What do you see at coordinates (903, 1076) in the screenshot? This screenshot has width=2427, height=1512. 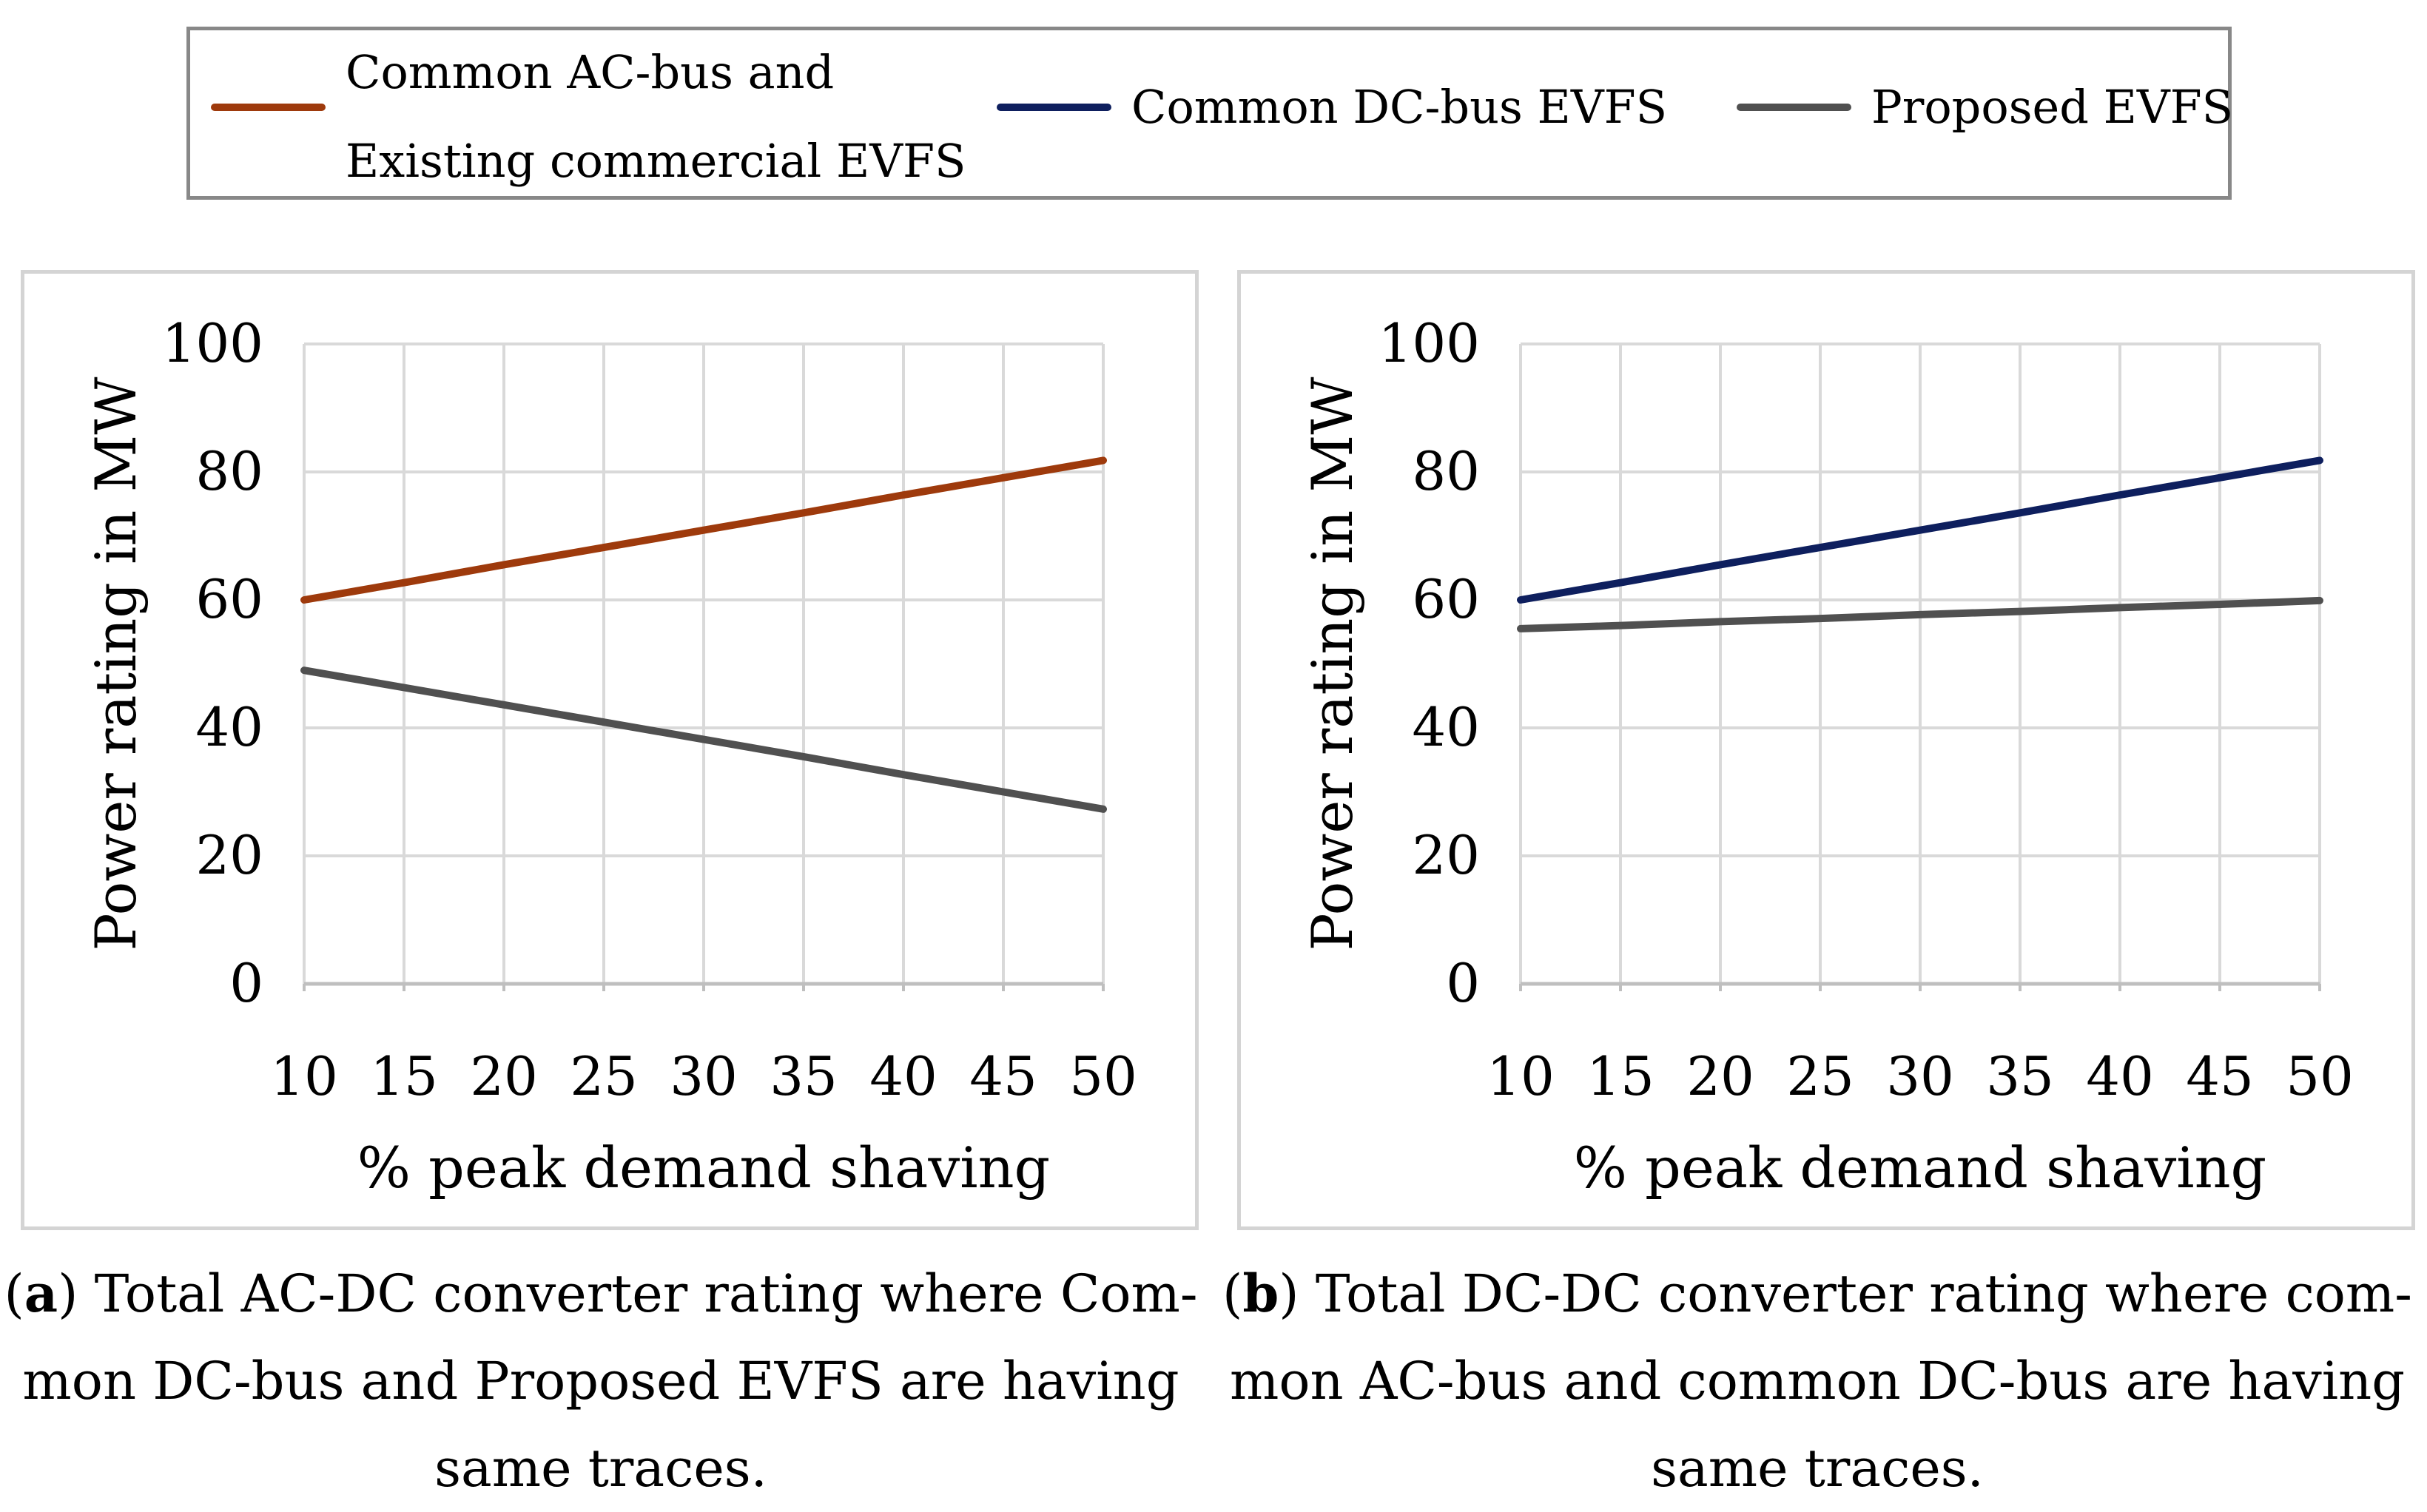 I see `chart-a-x-tick-label-6: 40` at bounding box center [903, 1076].